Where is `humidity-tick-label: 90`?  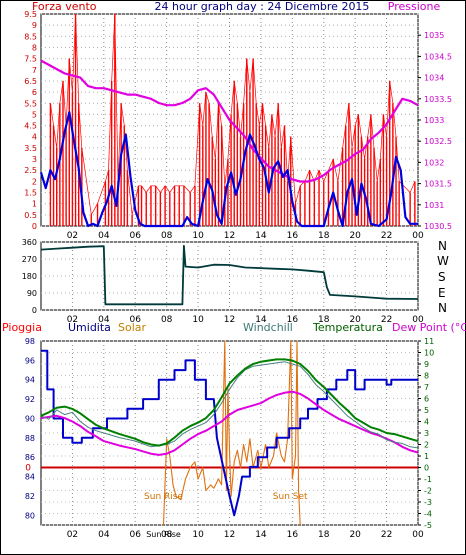 humidity-tick-label: 90 is located at coordinates (30, 418).